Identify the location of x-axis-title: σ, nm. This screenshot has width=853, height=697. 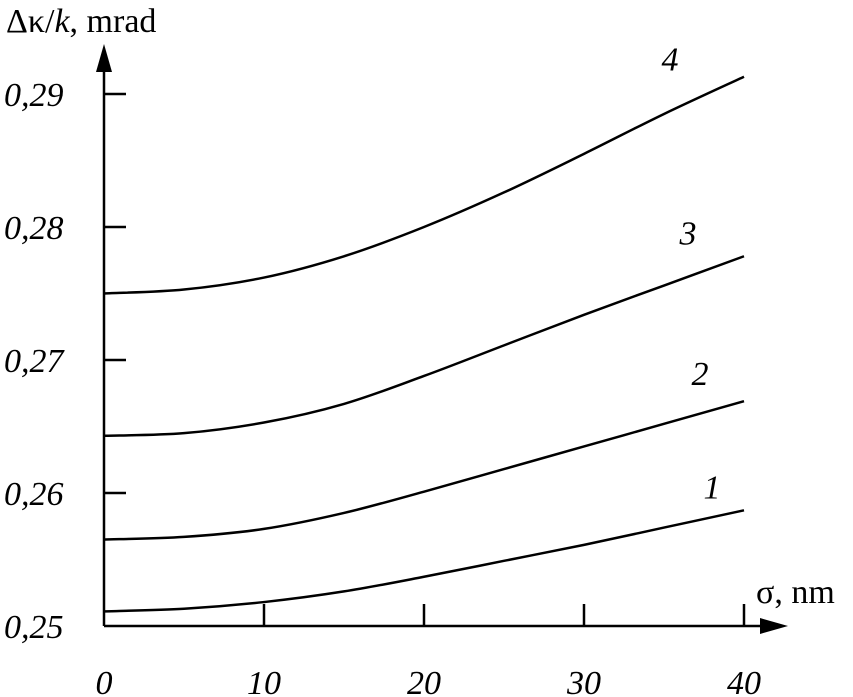
(795, 592).